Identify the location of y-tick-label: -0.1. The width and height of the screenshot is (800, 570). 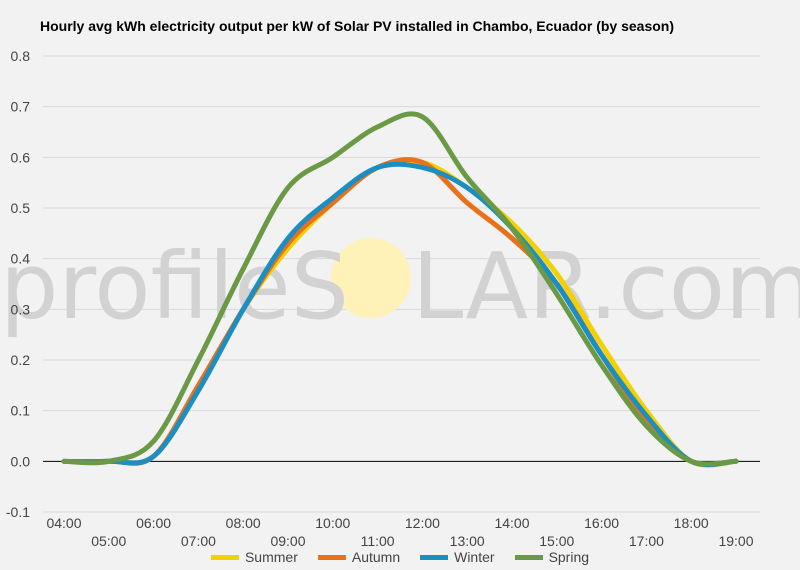
(18, 512).